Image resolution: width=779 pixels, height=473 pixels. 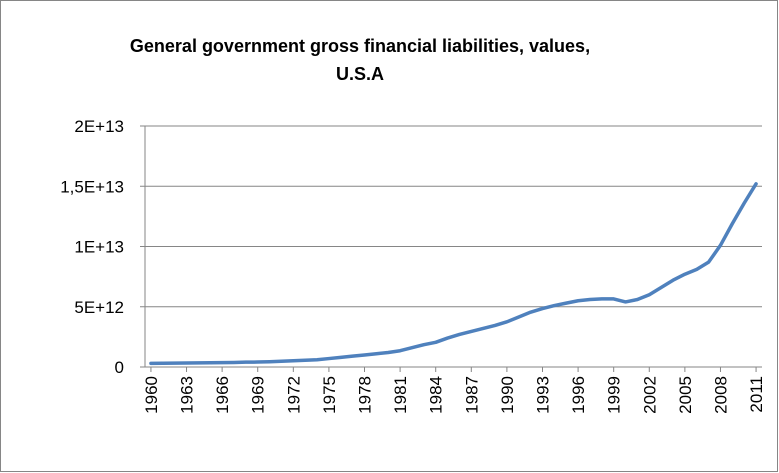 What do you see at coordinates (400, 395) in the screenshot?
I see `x-tick-label: 1981` at bounding box center [400, 395].